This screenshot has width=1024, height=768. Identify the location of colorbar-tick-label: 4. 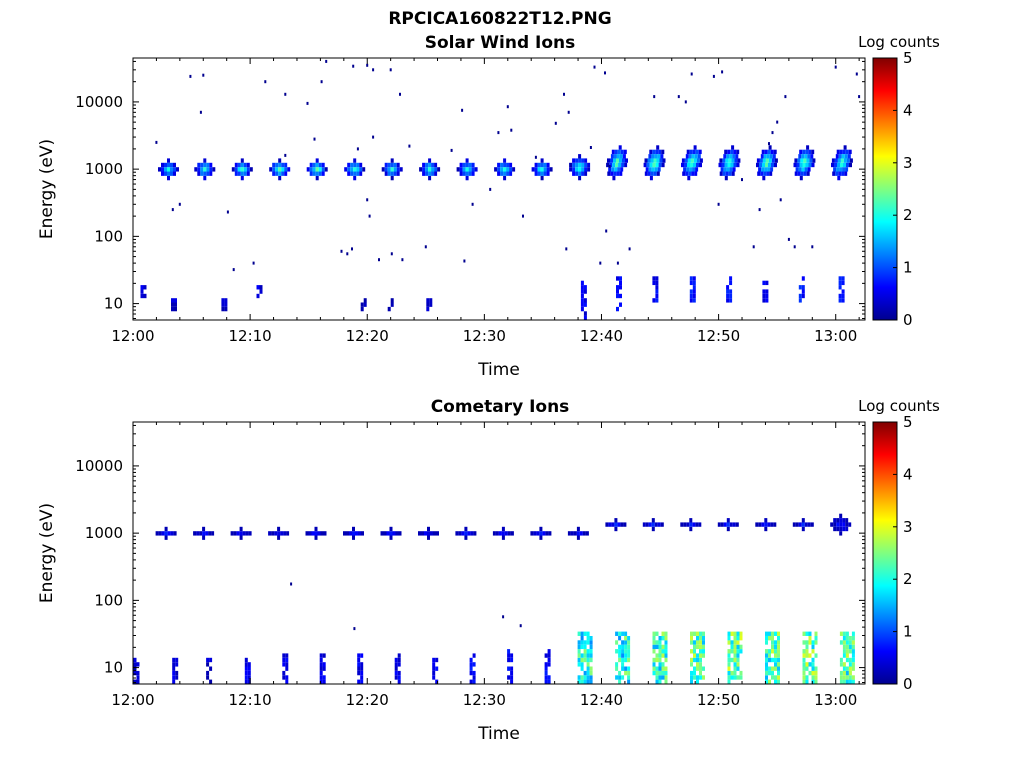
(908, 110).